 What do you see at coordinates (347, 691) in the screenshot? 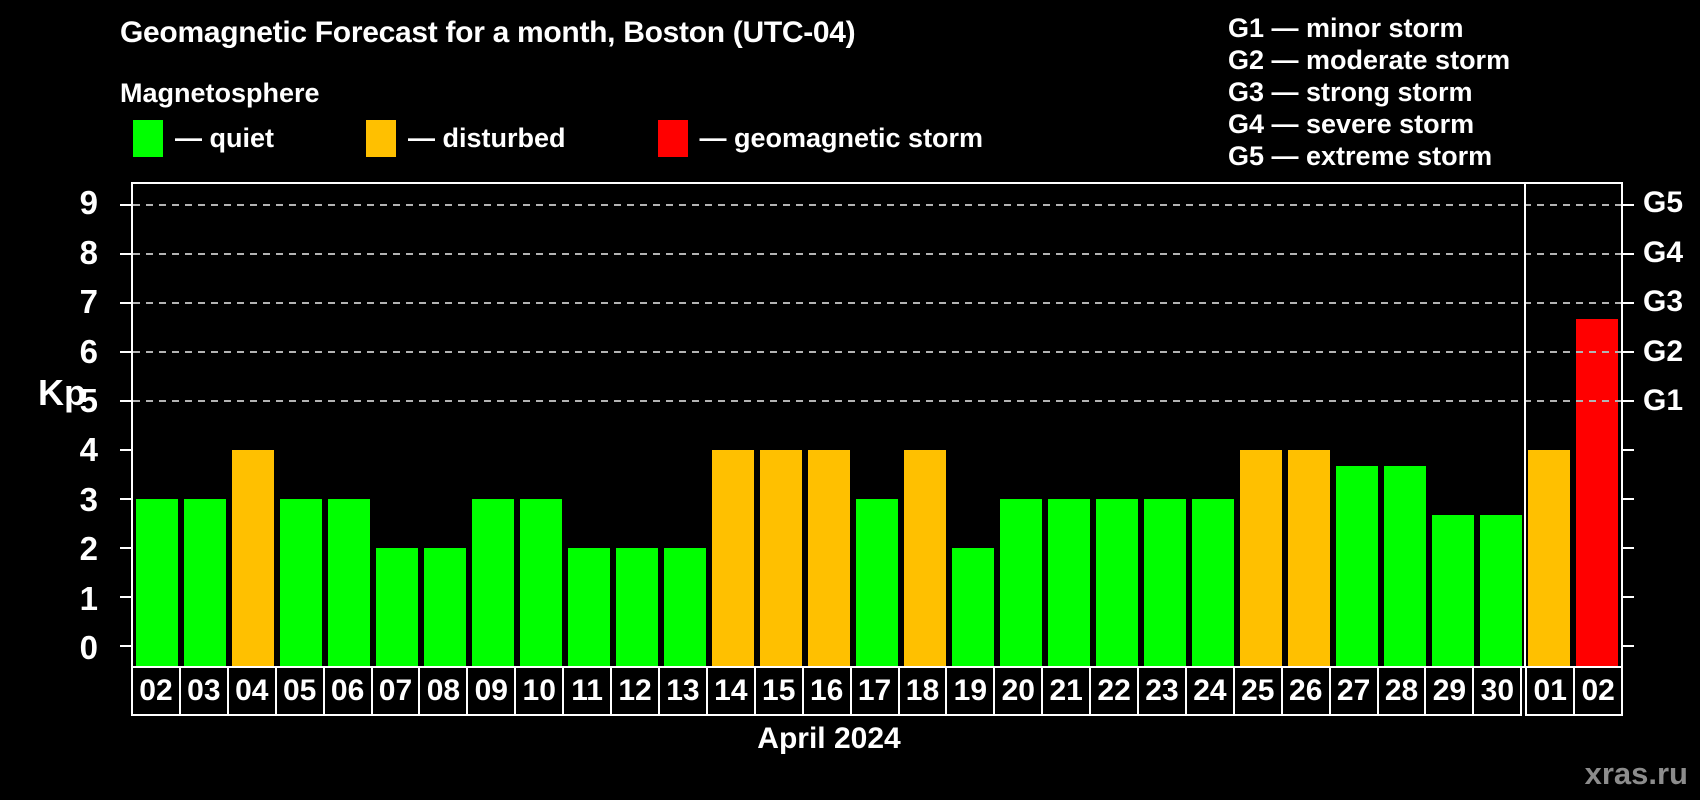
I see `day-cell-06: 06` at bounding box center [347, 691].